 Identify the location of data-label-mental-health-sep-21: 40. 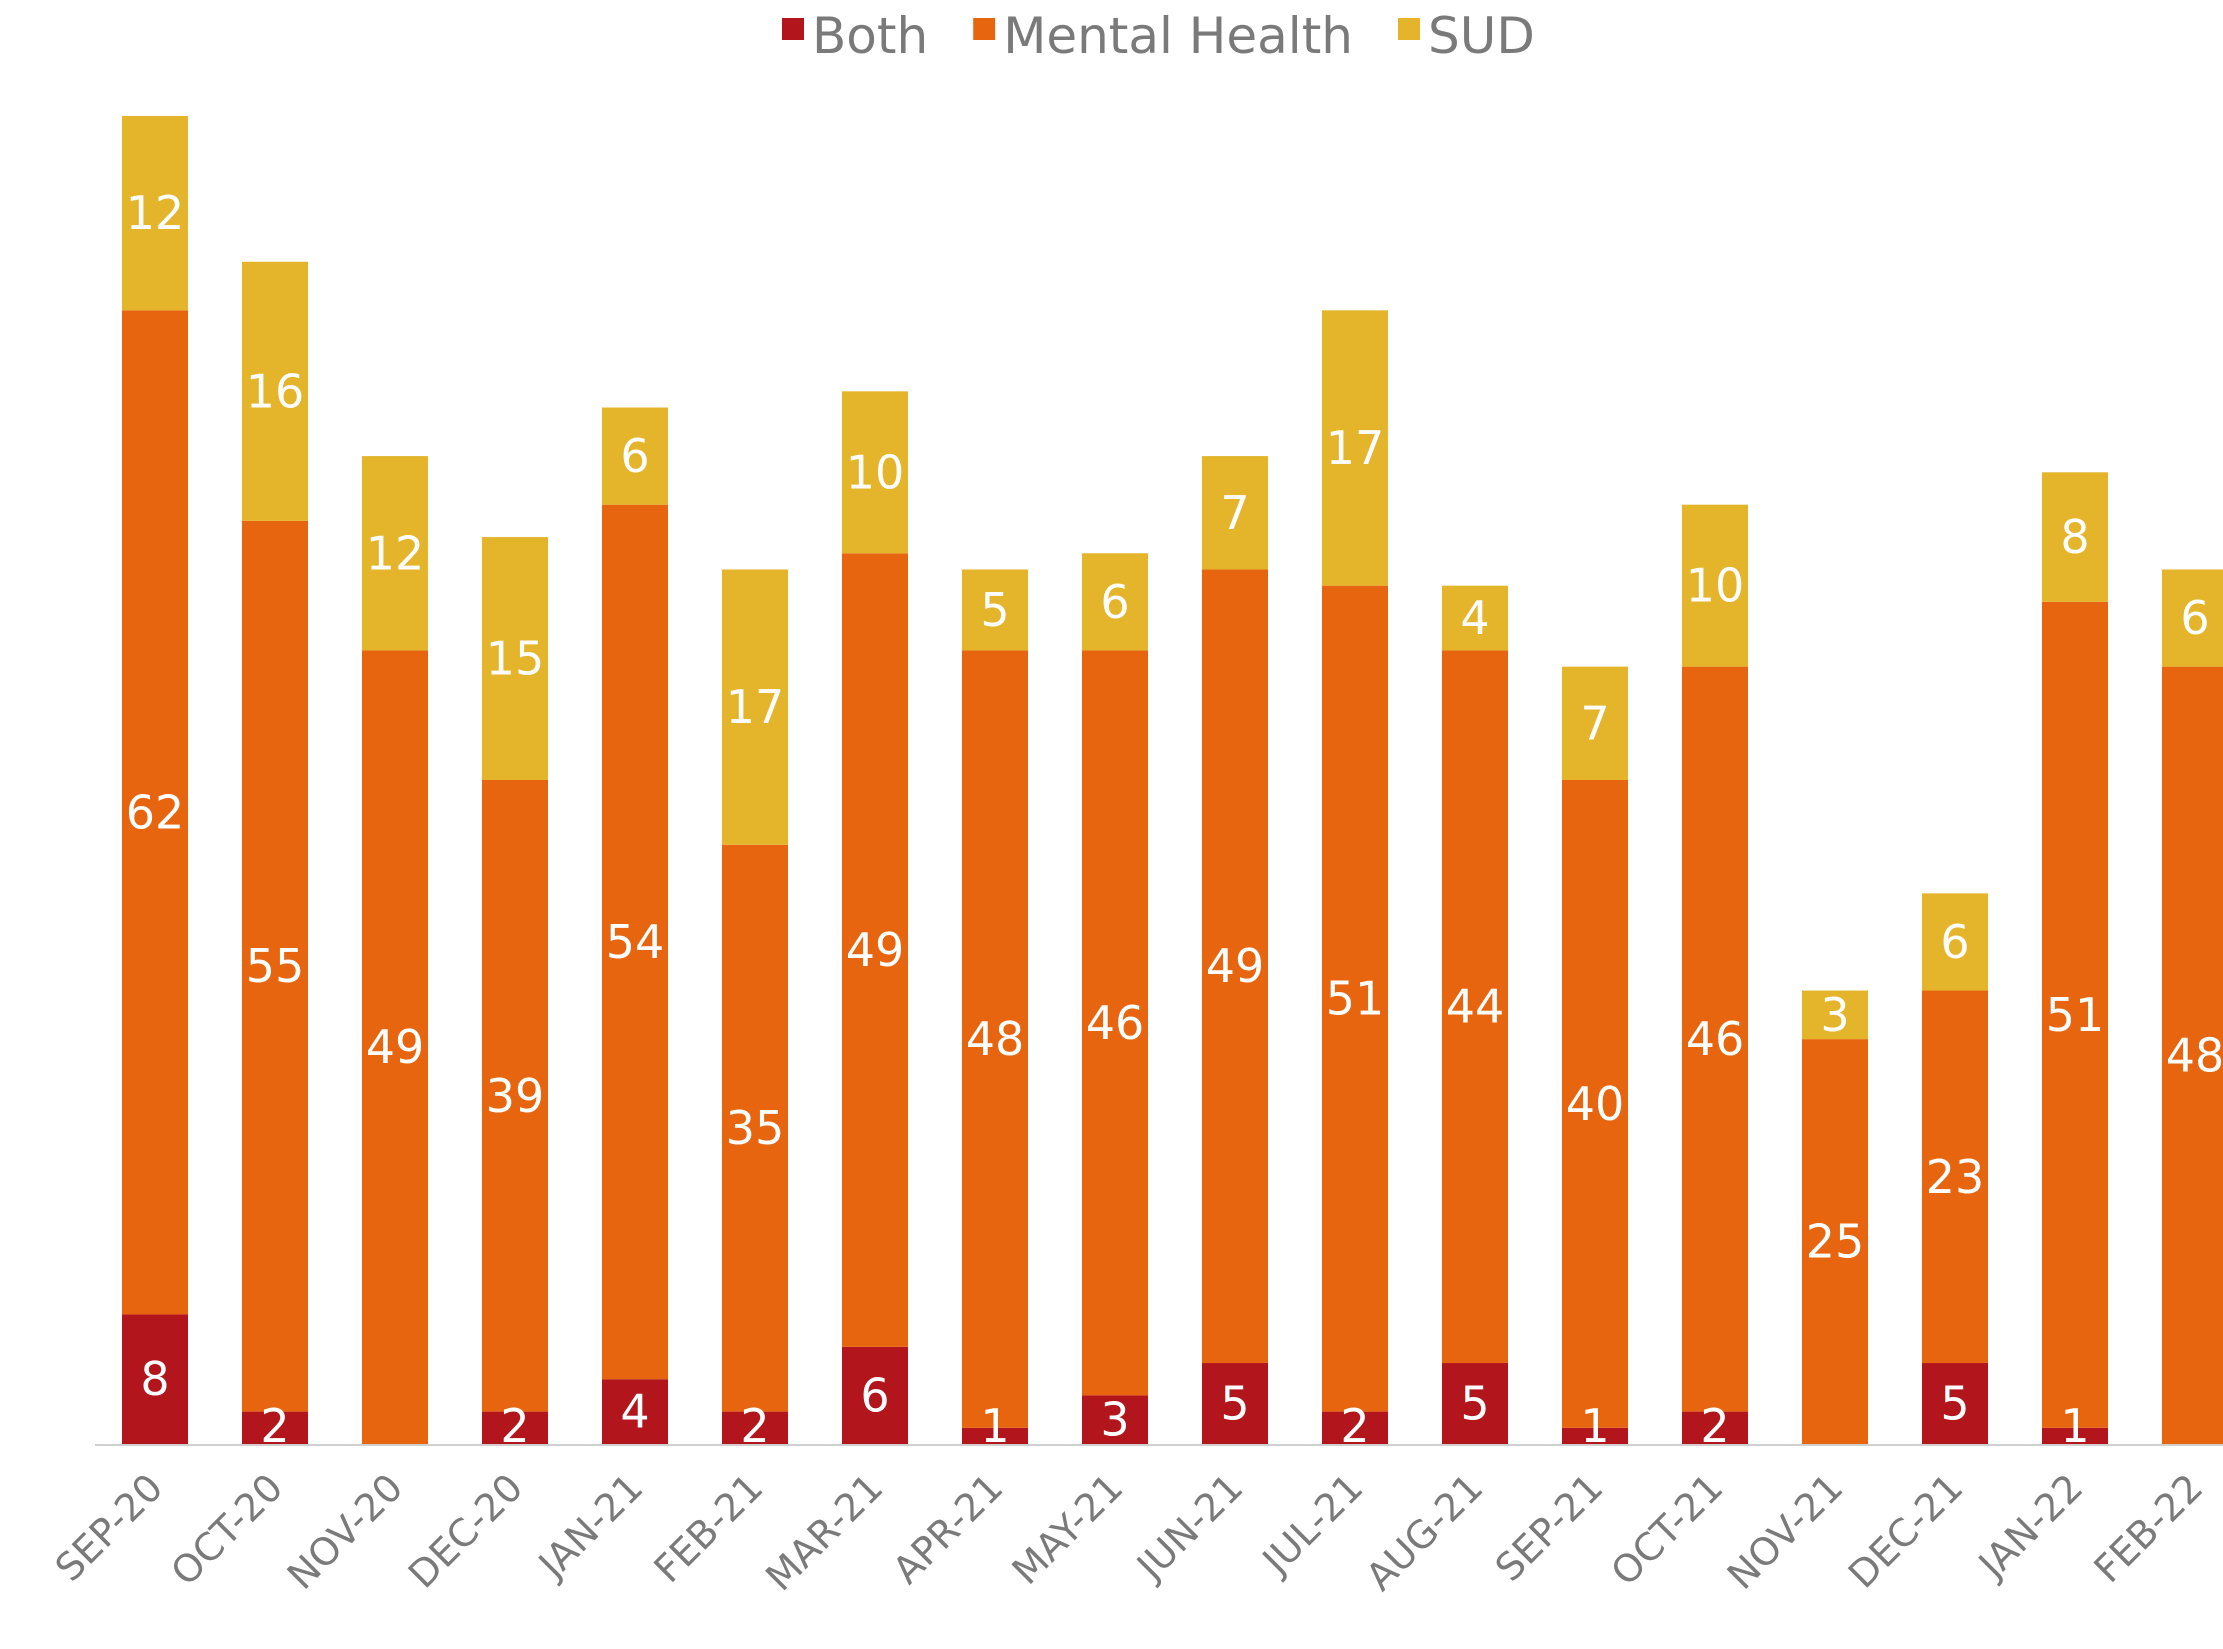
(1595, 1104).